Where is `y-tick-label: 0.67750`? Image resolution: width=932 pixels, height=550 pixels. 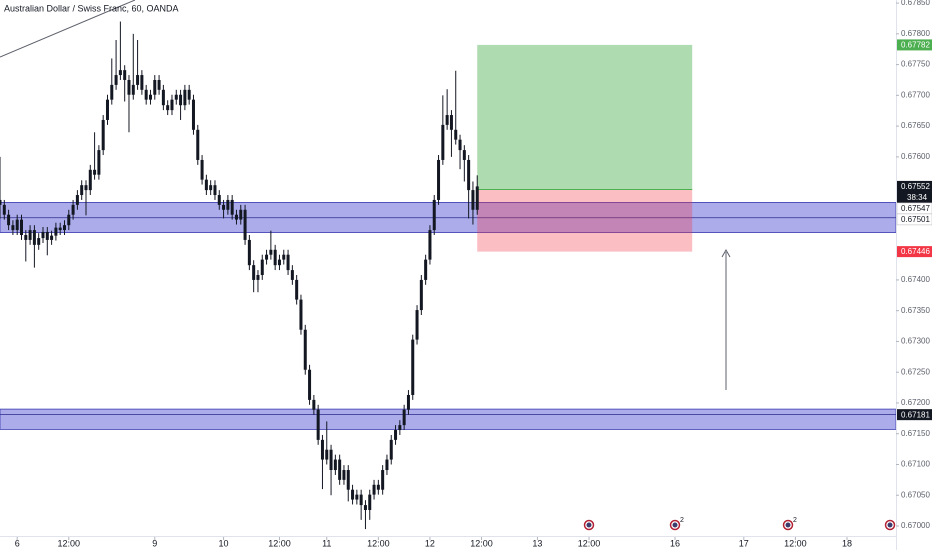
y-tick-label: 0.67750 is located at coordinates (915, 64).